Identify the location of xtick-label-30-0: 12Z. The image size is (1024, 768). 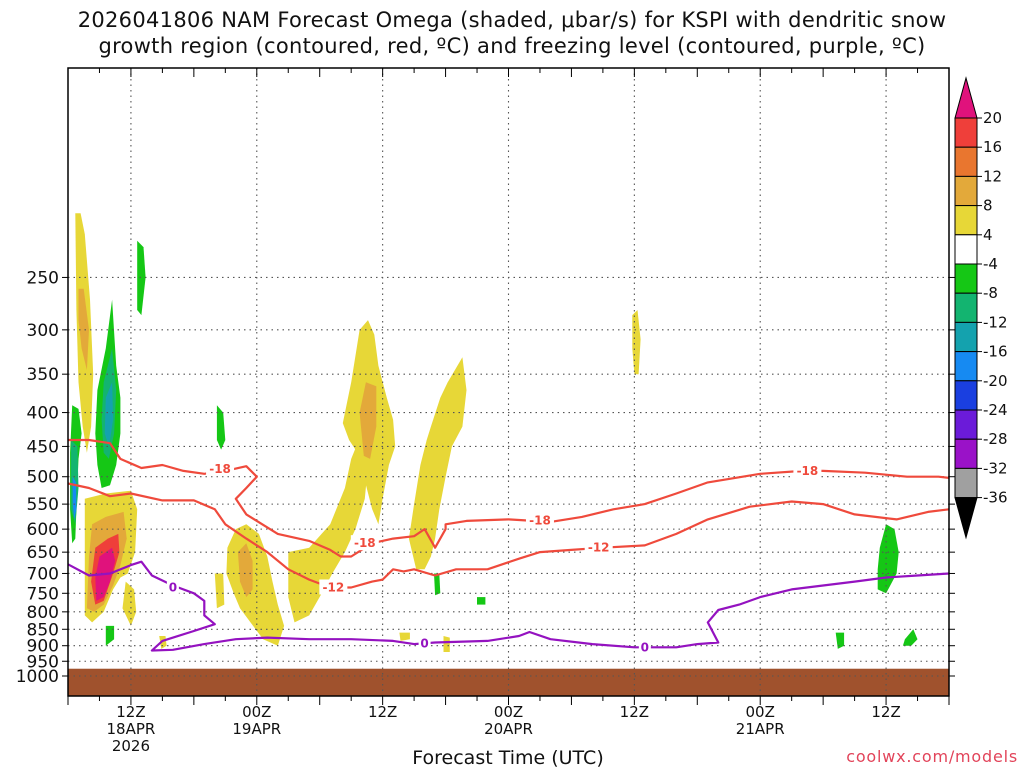
(382, 712).